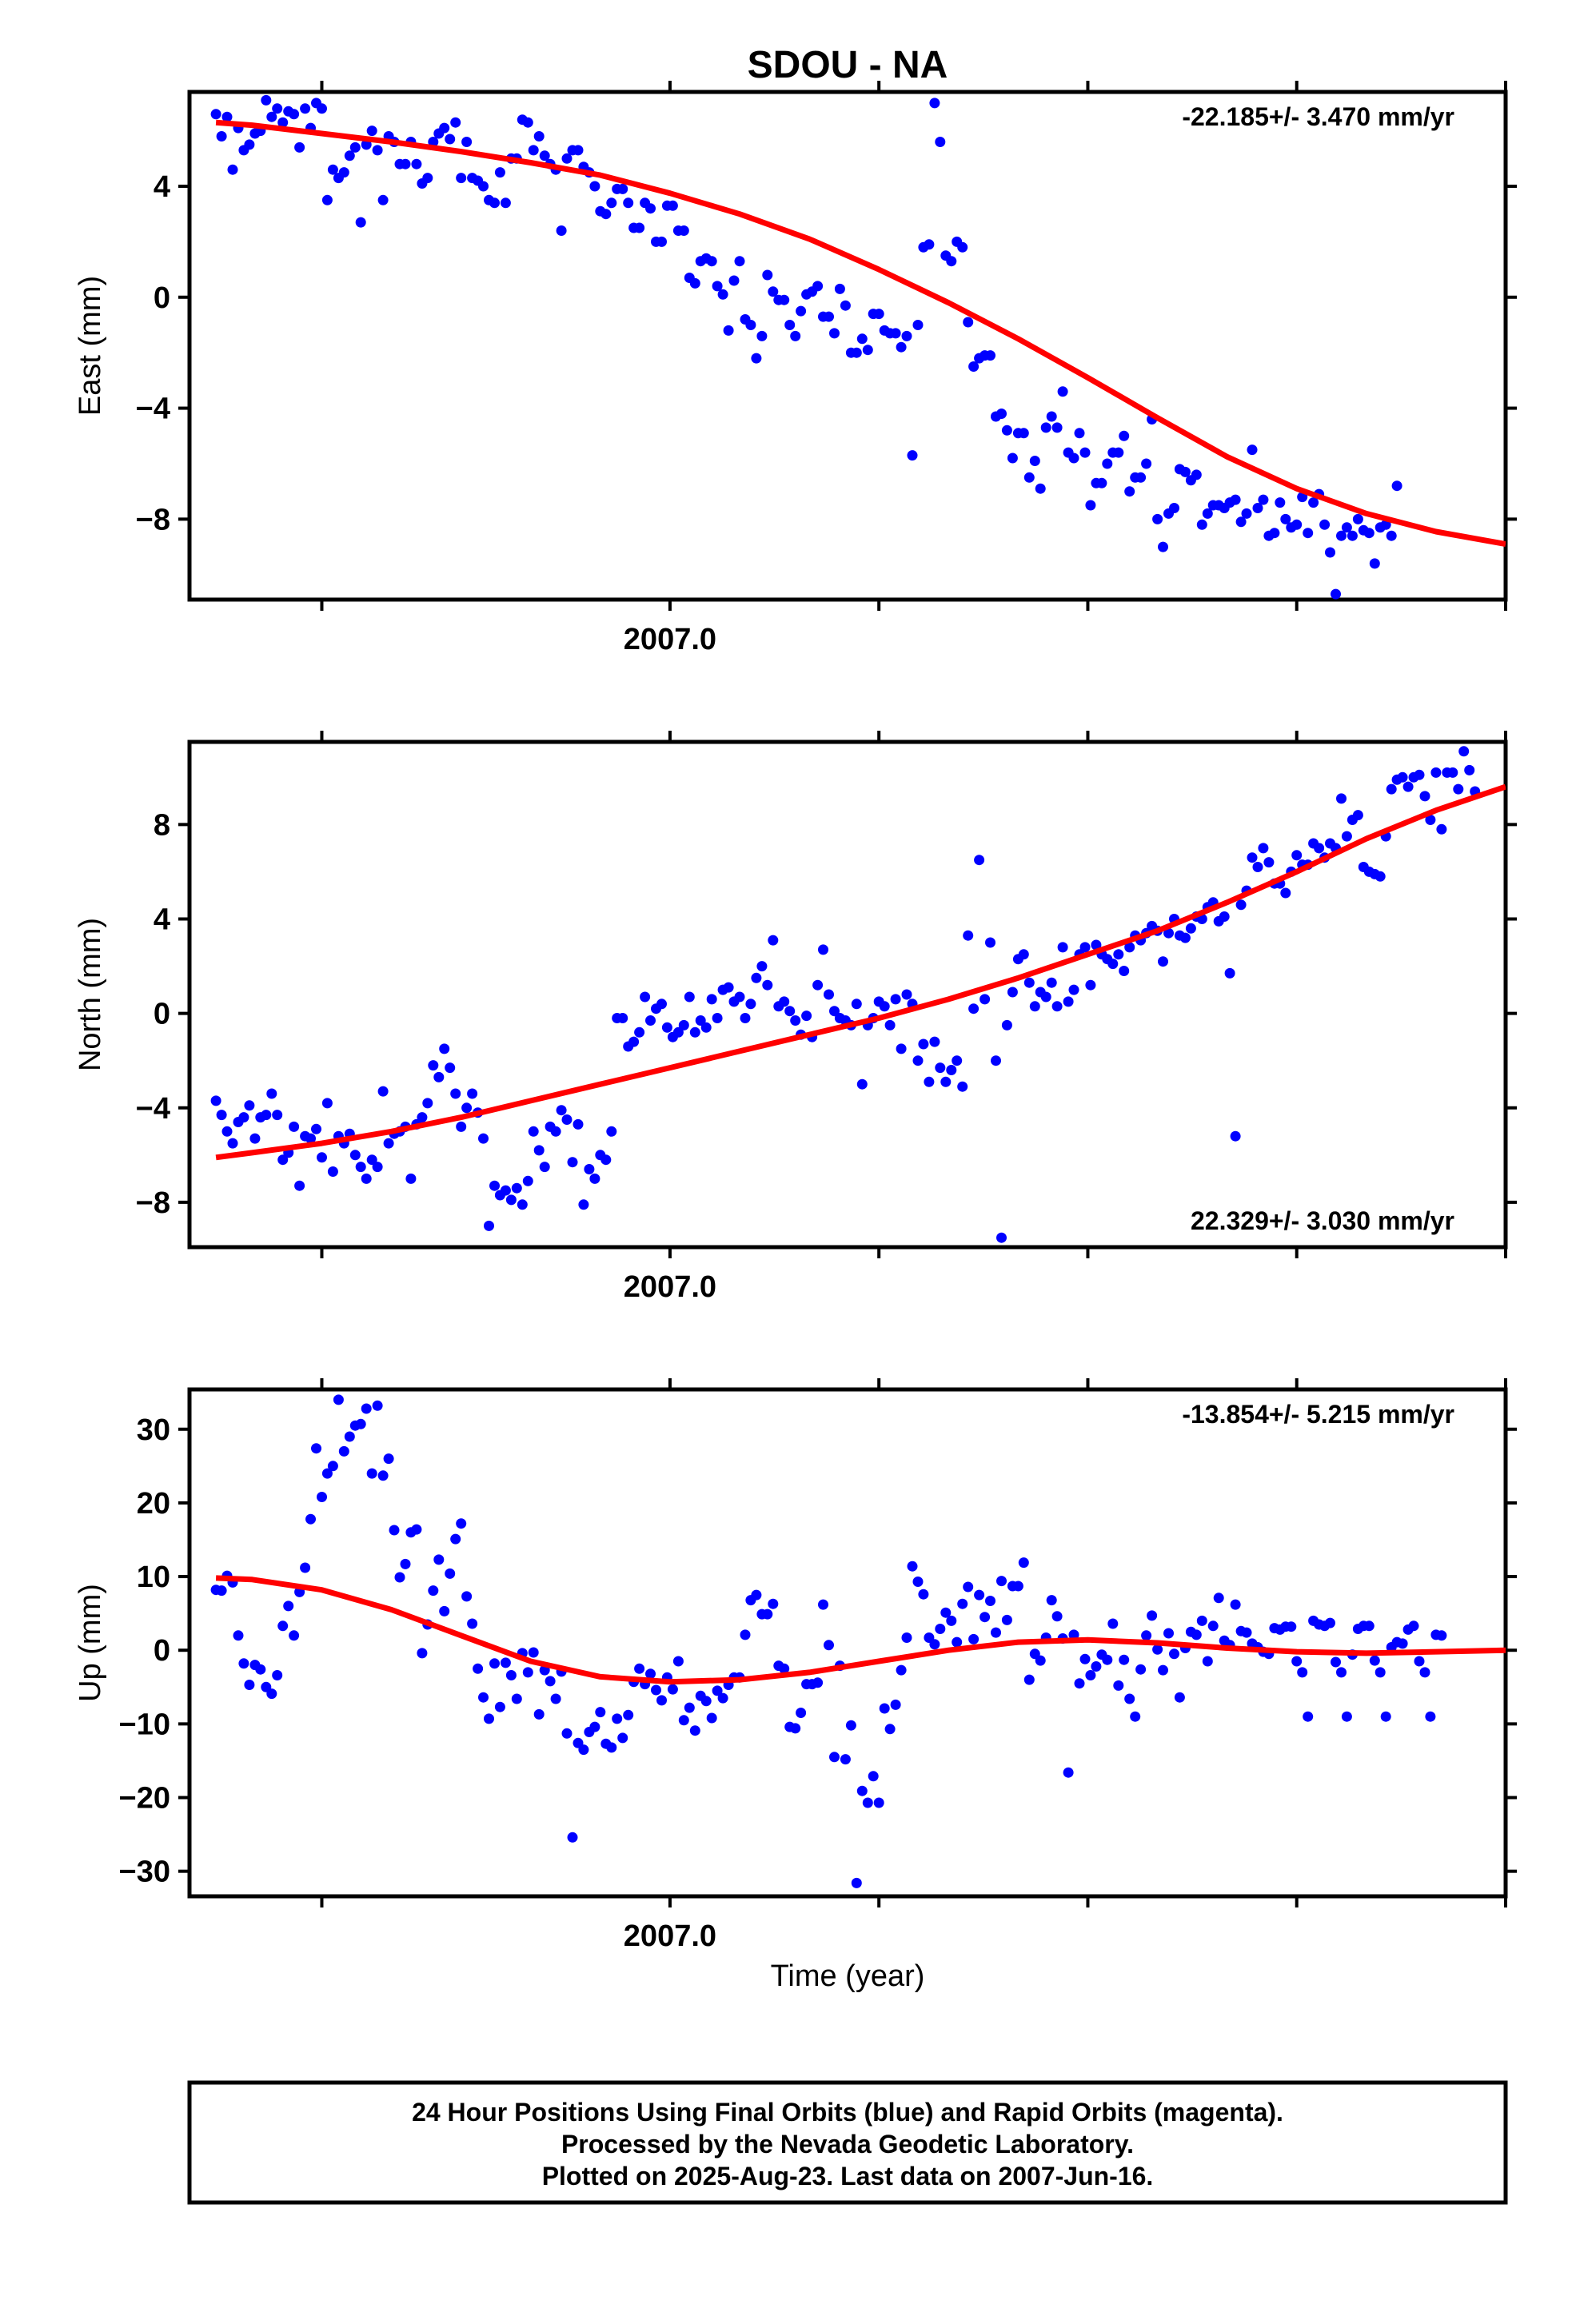 This screenshot has height=2324, width=1580. Describe the element at coordinates (90, 1643) in the screenshot. I see `up-y-axis-label: Up (mm)` at that location.